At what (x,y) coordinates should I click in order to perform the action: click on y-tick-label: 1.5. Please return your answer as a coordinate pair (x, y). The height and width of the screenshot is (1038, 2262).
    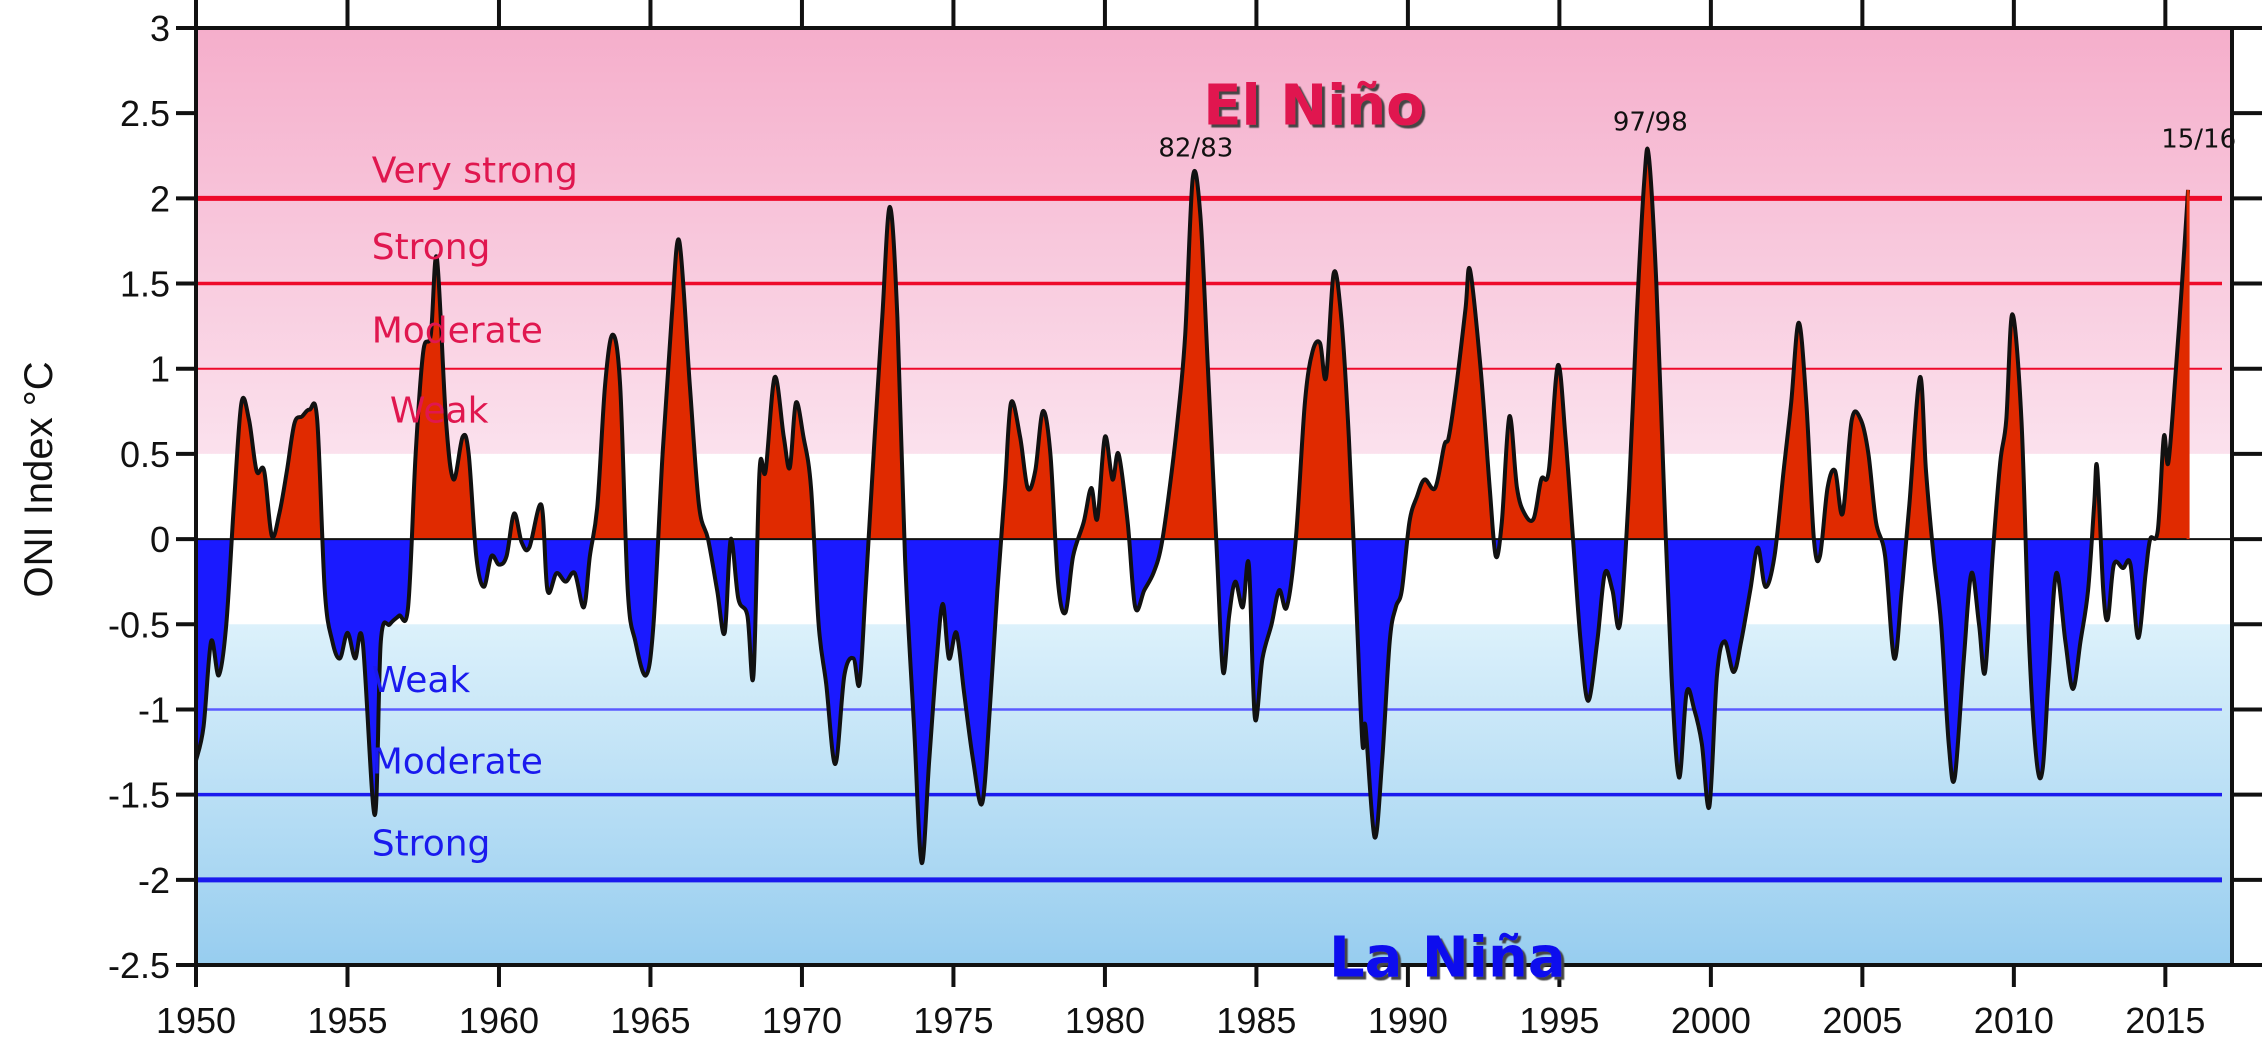
    Looking at the image, I should click on (145, 284).